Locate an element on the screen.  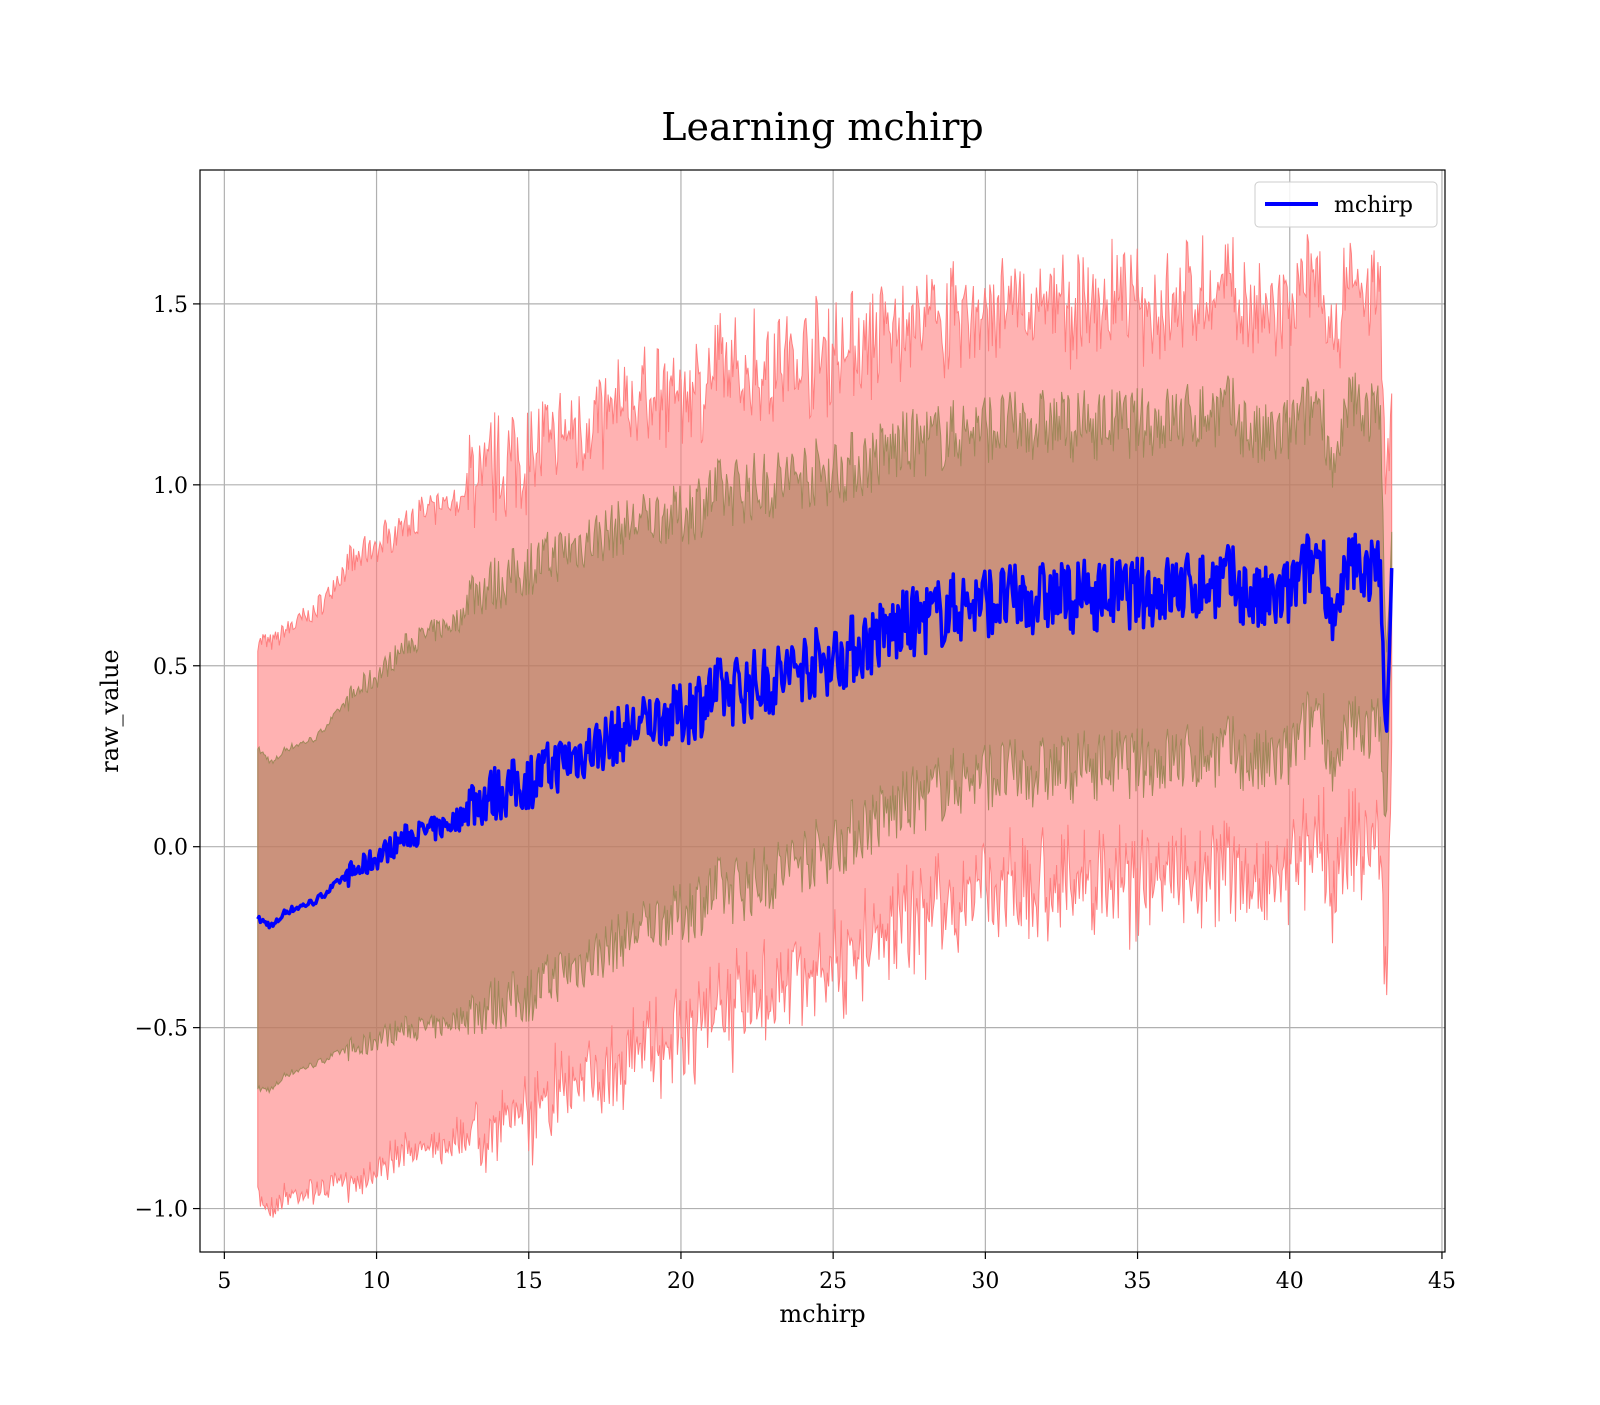
legend-box is located at coordinates (1346, 204).